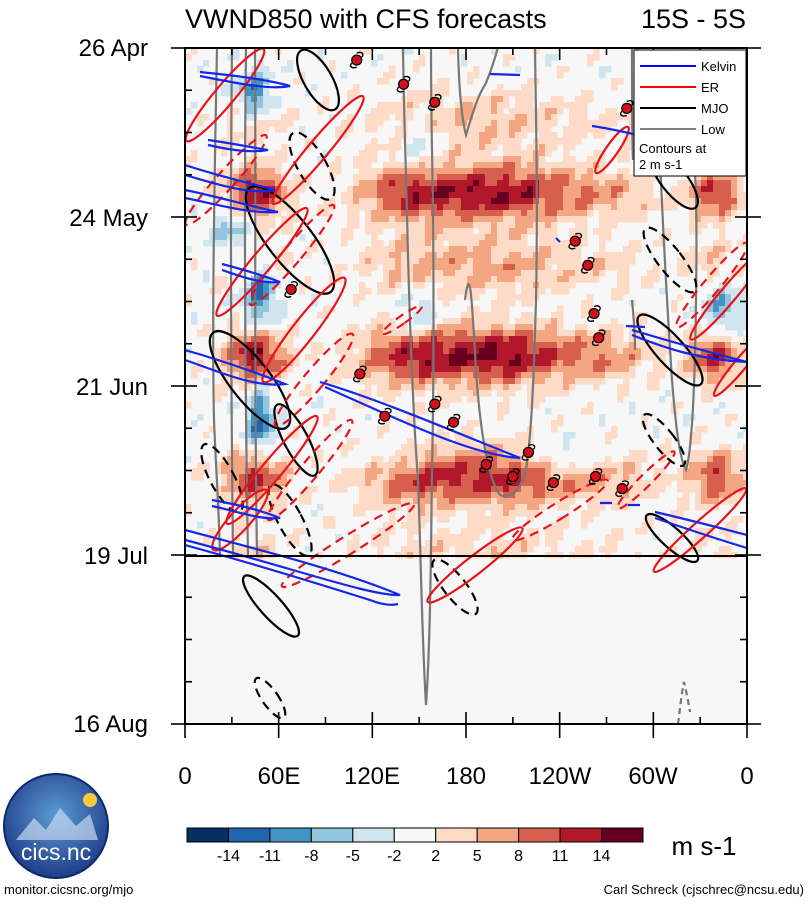  Describe the element at coordinates (384, 416) in the screenshot. I see `tc-marker` at that location.